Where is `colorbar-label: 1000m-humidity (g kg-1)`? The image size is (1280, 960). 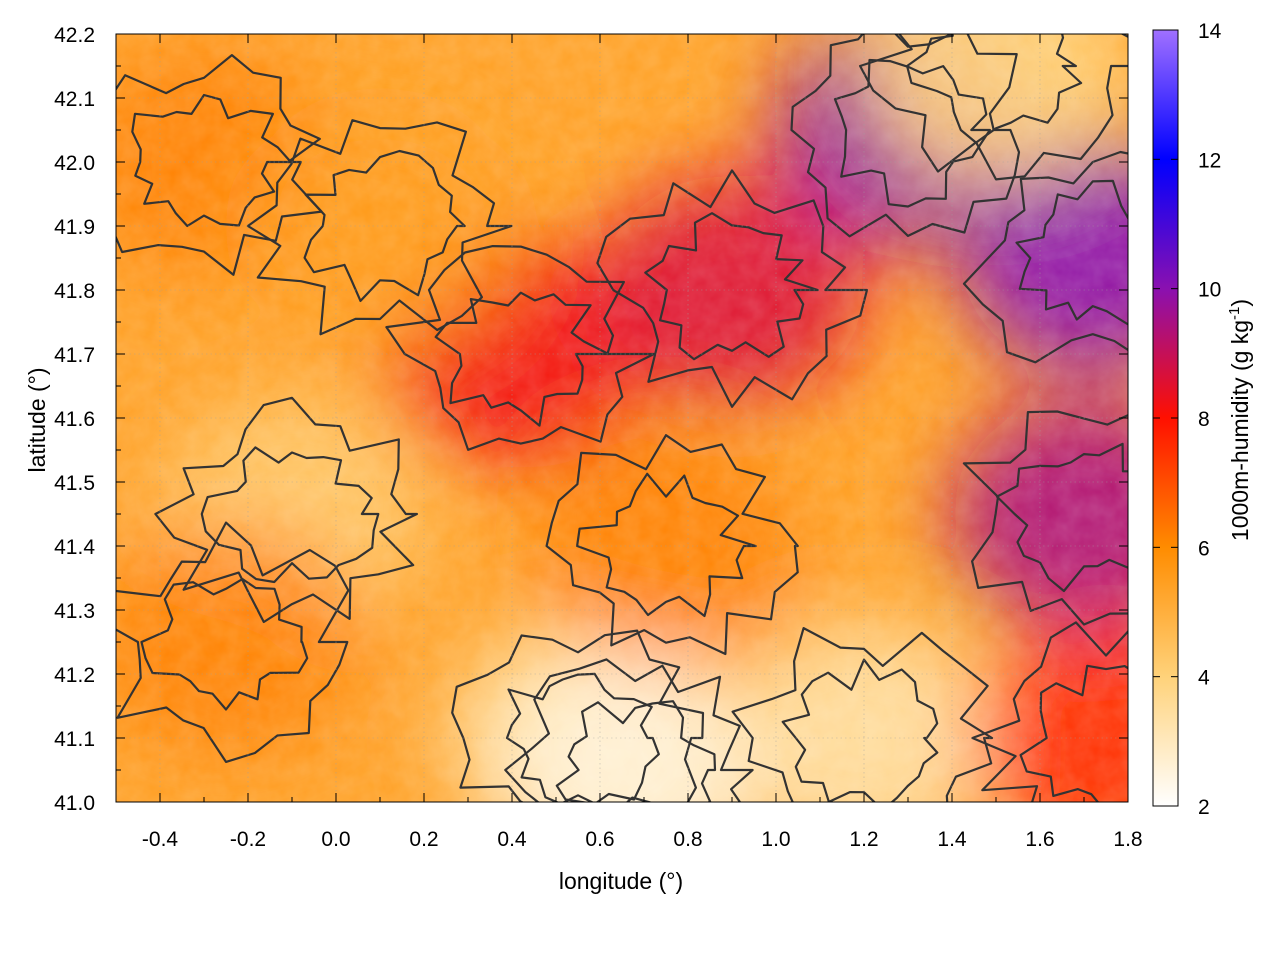
colorbar-label: 1000m-humidity (g kg-1) is located at coordinates (1239, 420).